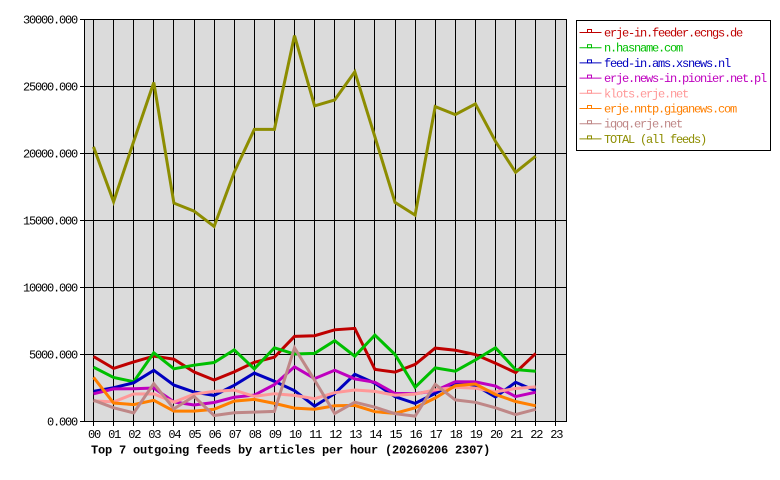 This screenshot has height=480, width=780. I want to click on svg-text: 22, so click(536, 435).